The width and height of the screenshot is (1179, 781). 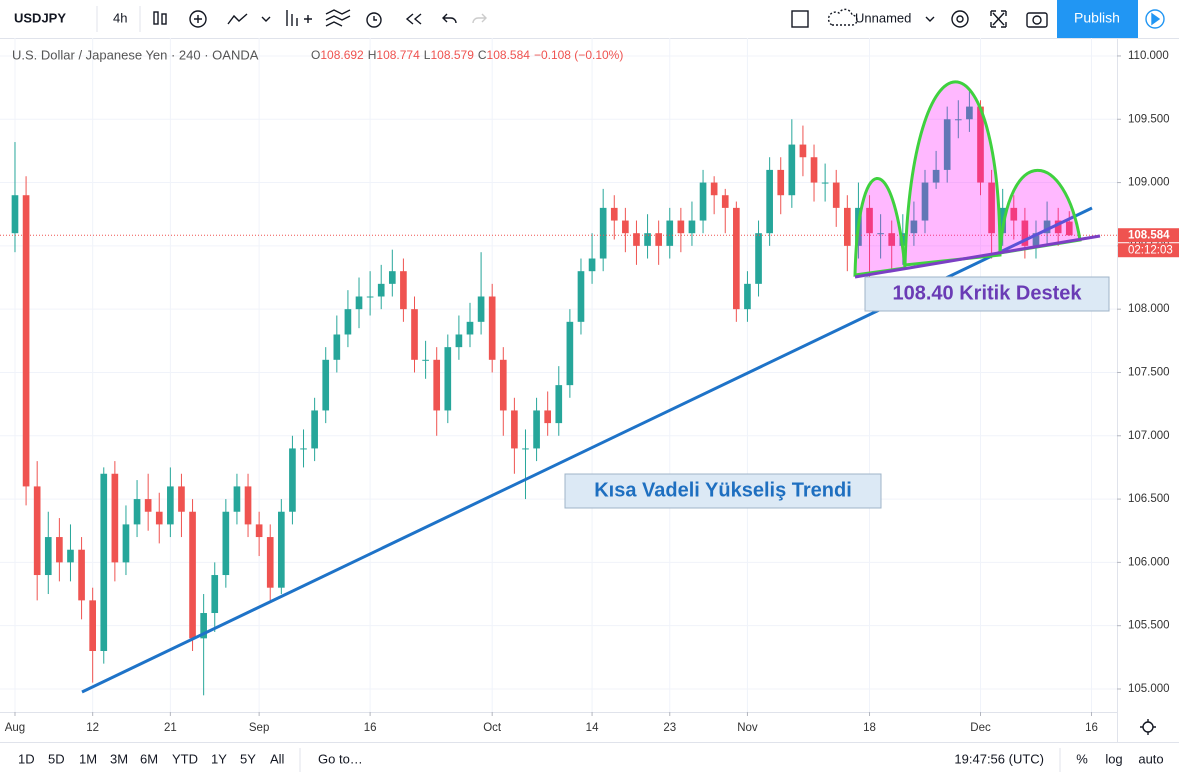 I want to click on left-shoulder, so click(x=880, y=227).